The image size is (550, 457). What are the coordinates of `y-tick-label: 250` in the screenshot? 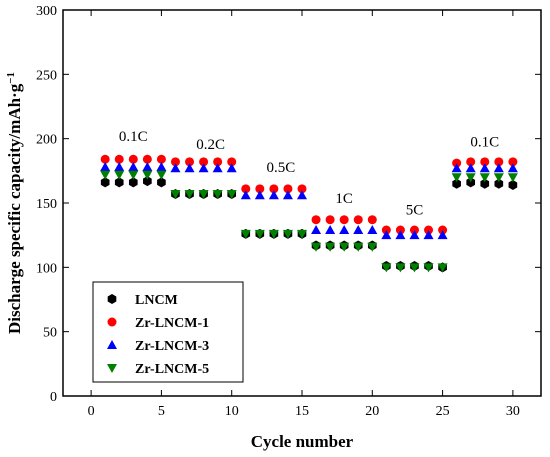 It's located at (46, 75).